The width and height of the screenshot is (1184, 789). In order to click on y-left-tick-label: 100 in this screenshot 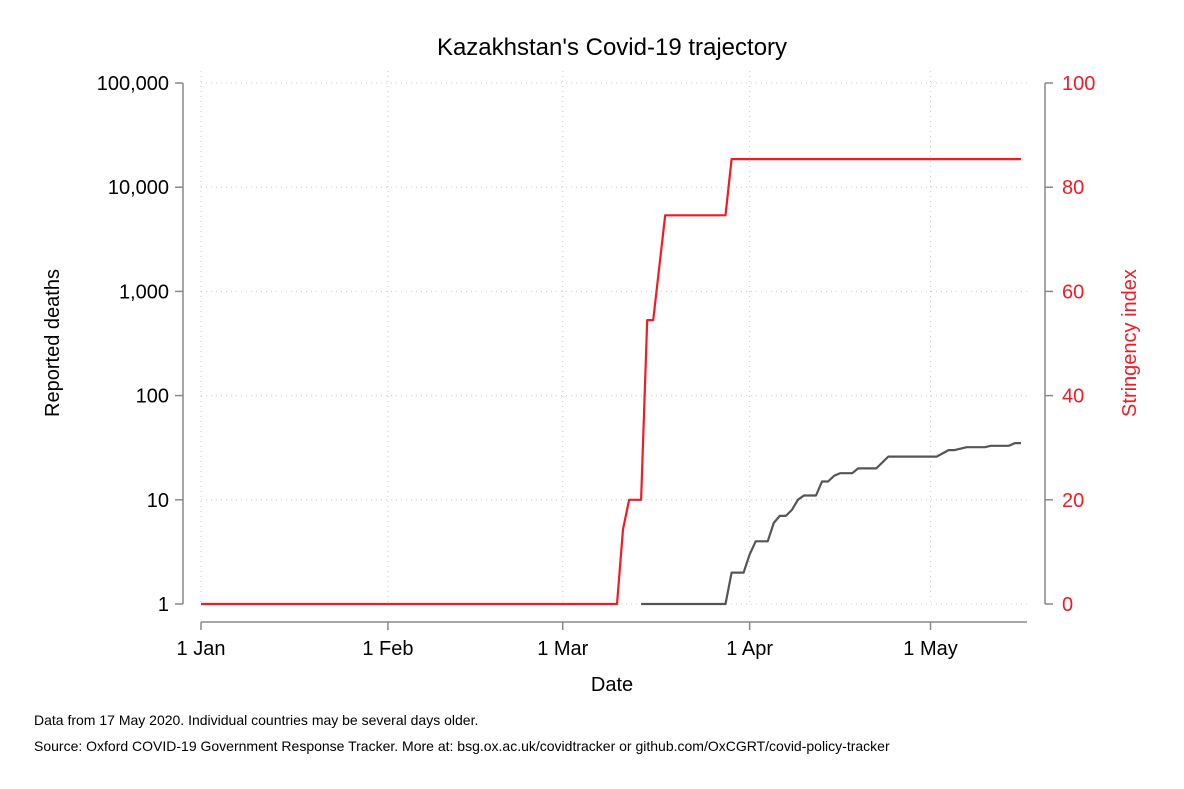, I will do `click(152, 397)`.